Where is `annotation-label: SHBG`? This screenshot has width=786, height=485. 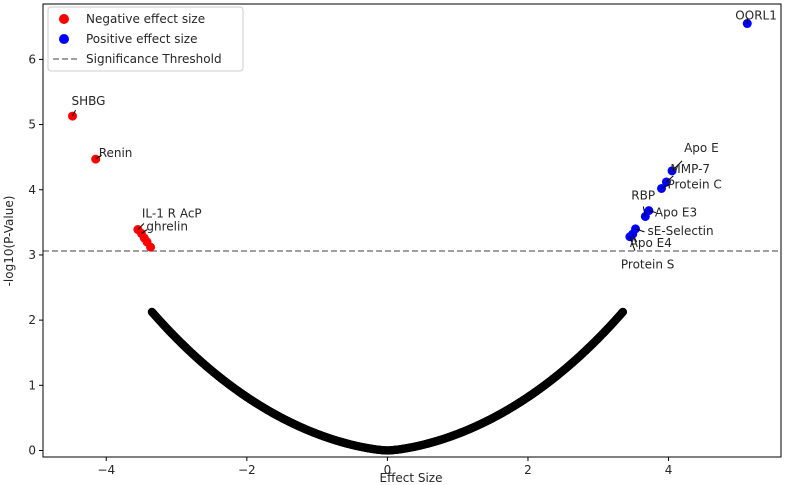
annotation-label: SHBG is located at coordinates (89, 101).